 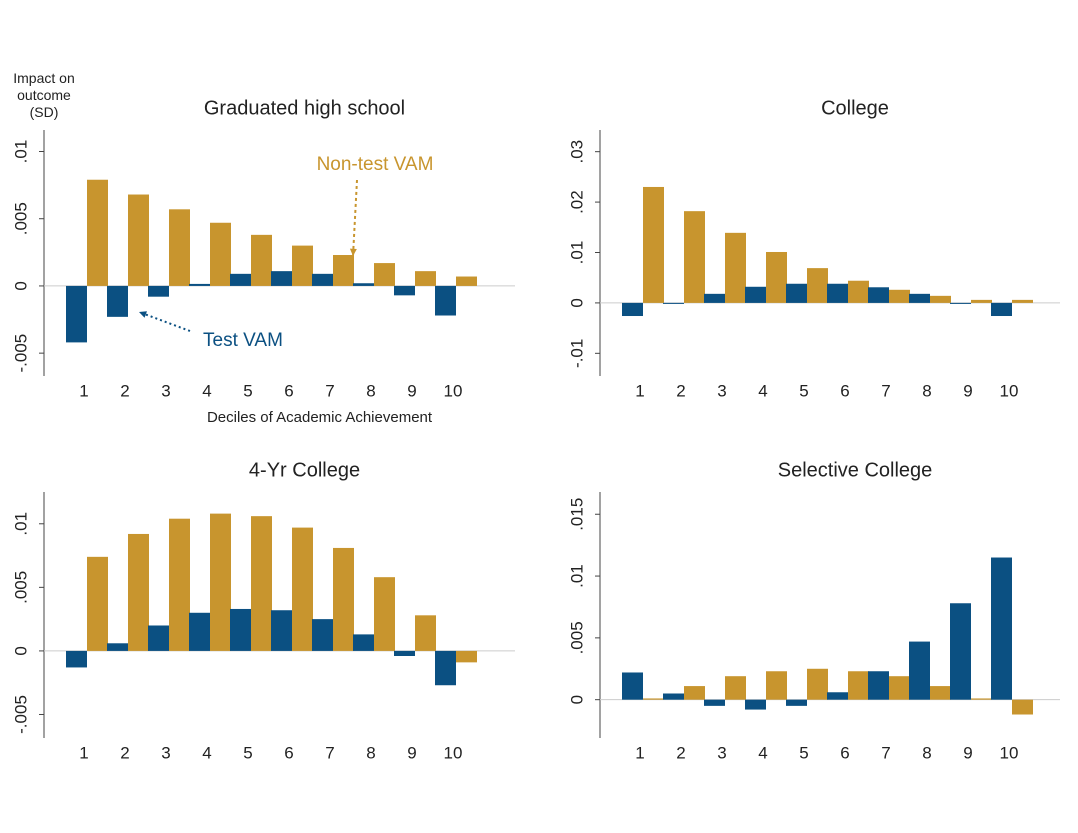 What do you see at coordinates (353, 252) in the screenshot?
I see `legend-arrowhead` at bounding box center [353, 252].